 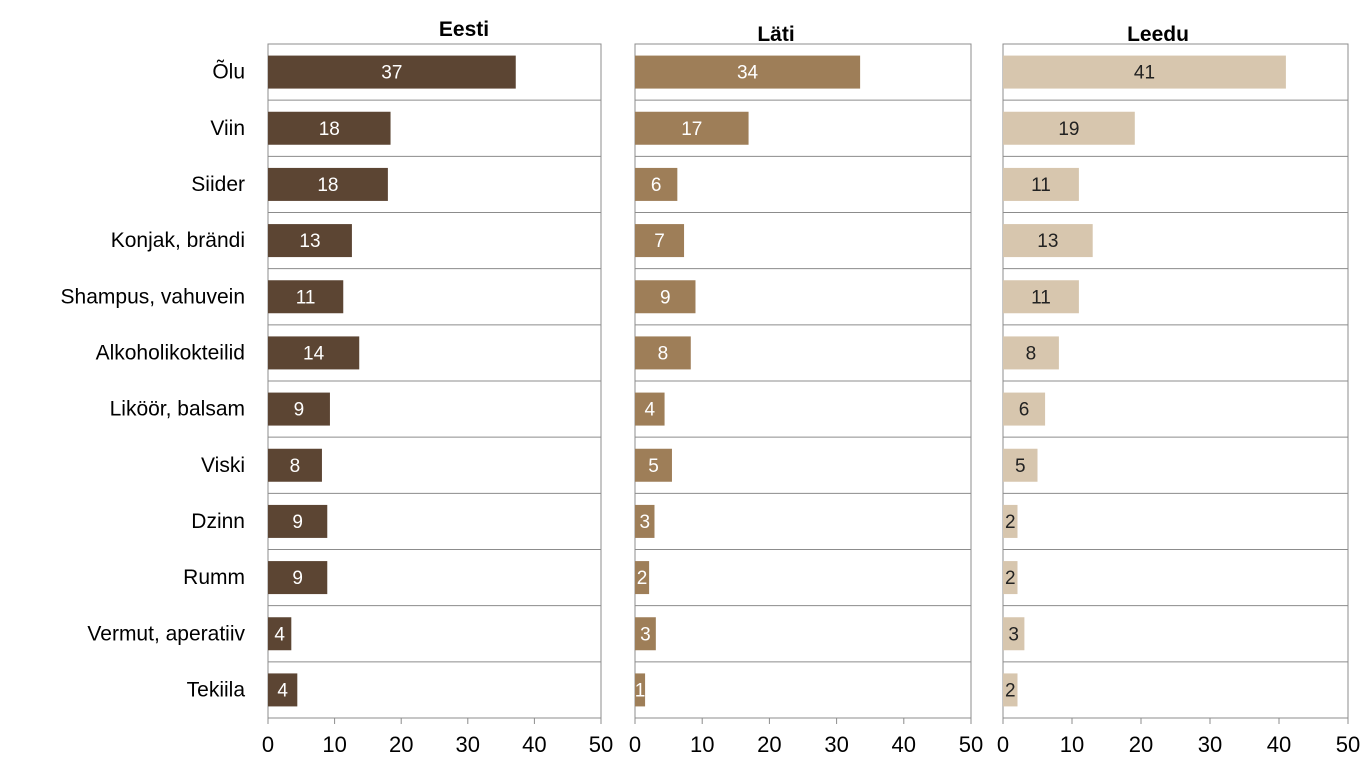 I want to click on data-label: 34, so click(x=748, y=73).